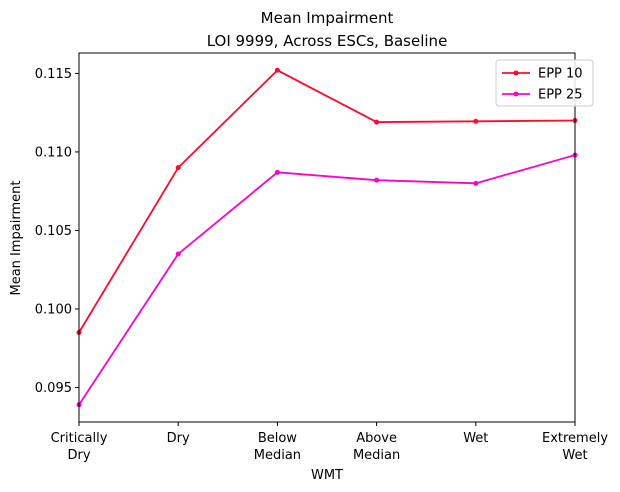  Describe the element at coordinates (53, 74) in the screenshot. I see `y-tick-label: 0.115` at that location.